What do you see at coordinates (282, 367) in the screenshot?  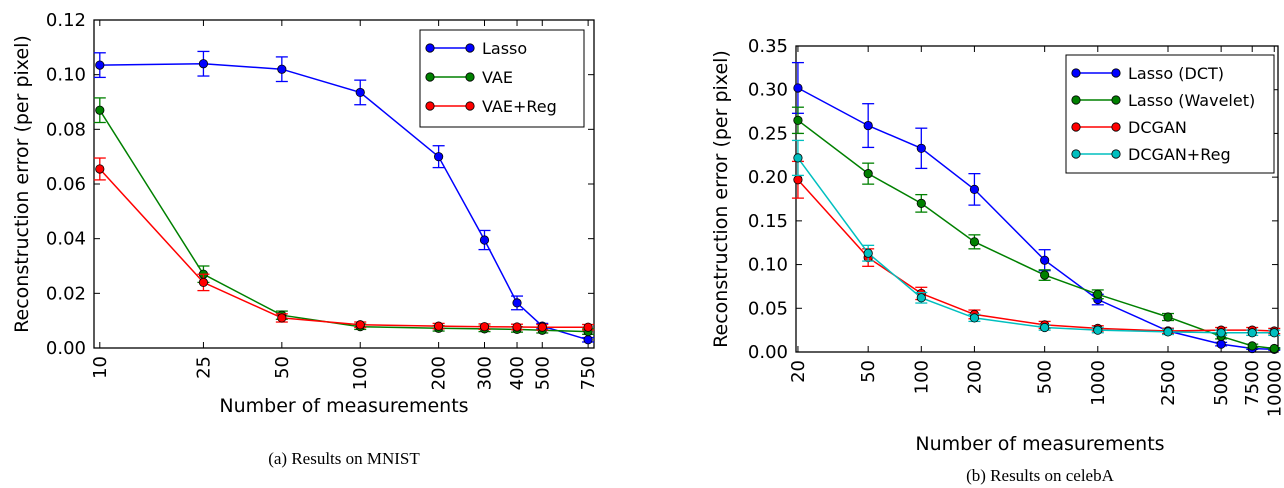 I see `x-tick-label: 50` at bounding box center [282, 367].